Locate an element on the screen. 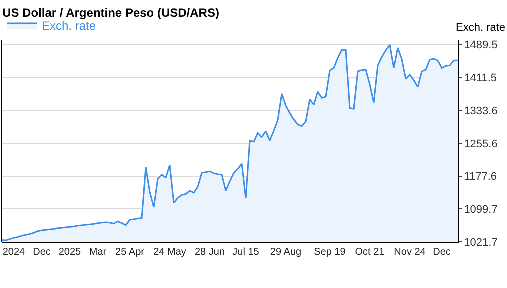 This screenshot has height=288, width=507. y-tick-label: 1489.5 is located at coordinates (481, 46).